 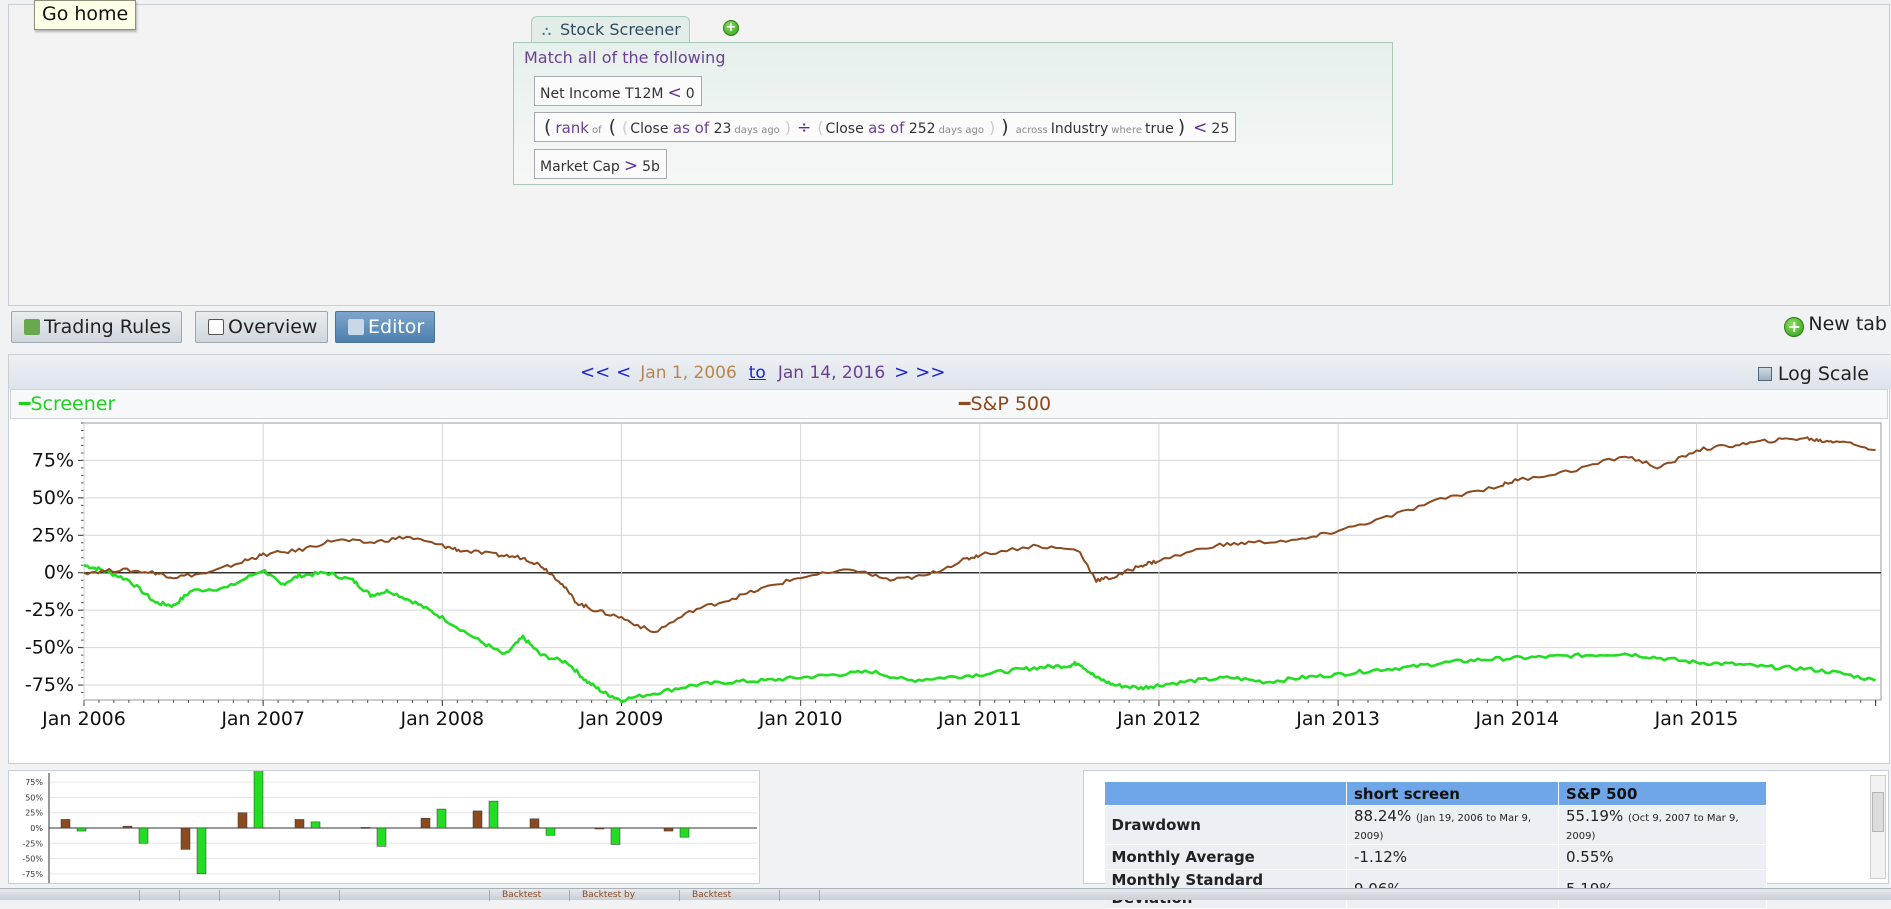 I want to click on monthly-bar-chart: 75% 50% 25% 0% -25% -50% -75%, so click(x=384, y=826).